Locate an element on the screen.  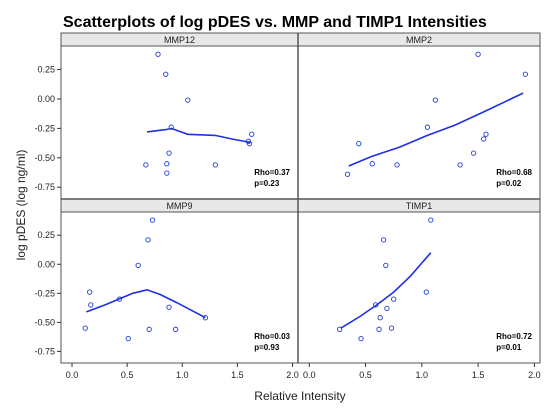
p-value: p=0.01 is located at coordinates (509, 347).